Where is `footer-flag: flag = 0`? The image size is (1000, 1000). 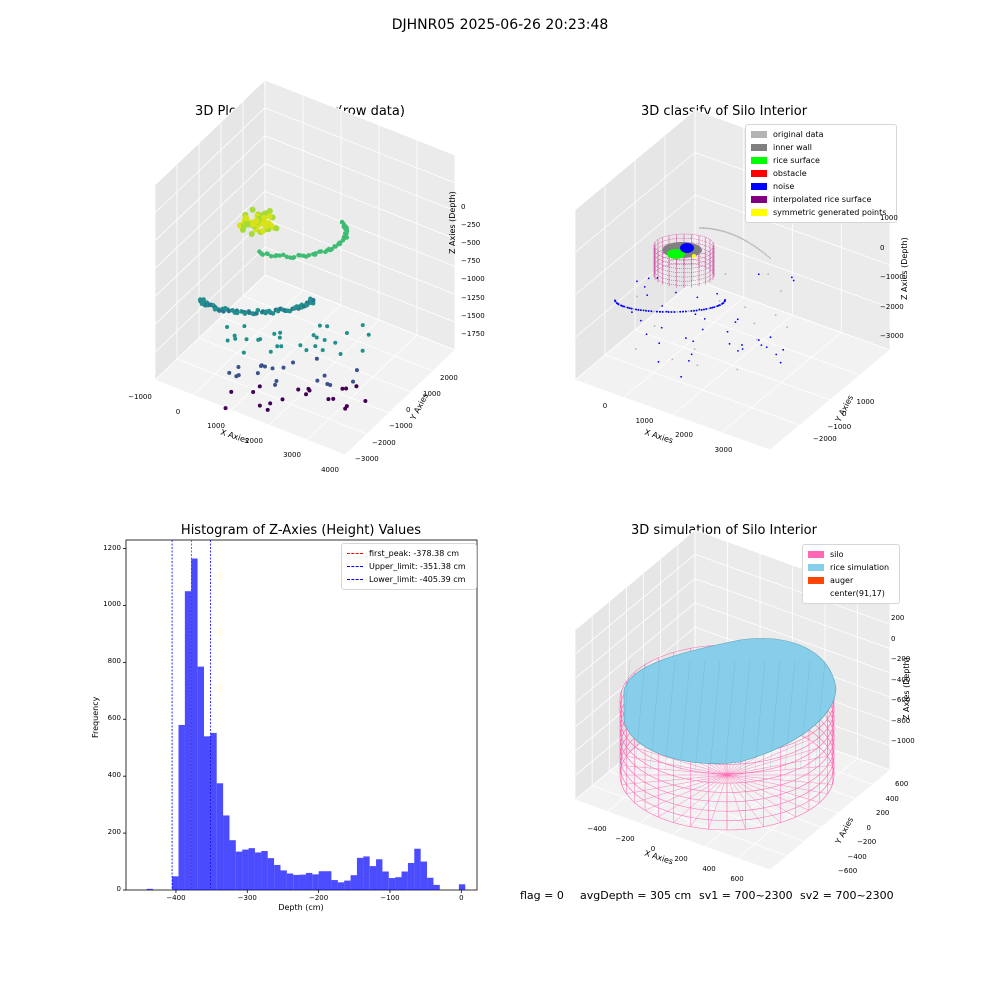 footer-flag: flag = 0 is located at coordinates (542, 895).